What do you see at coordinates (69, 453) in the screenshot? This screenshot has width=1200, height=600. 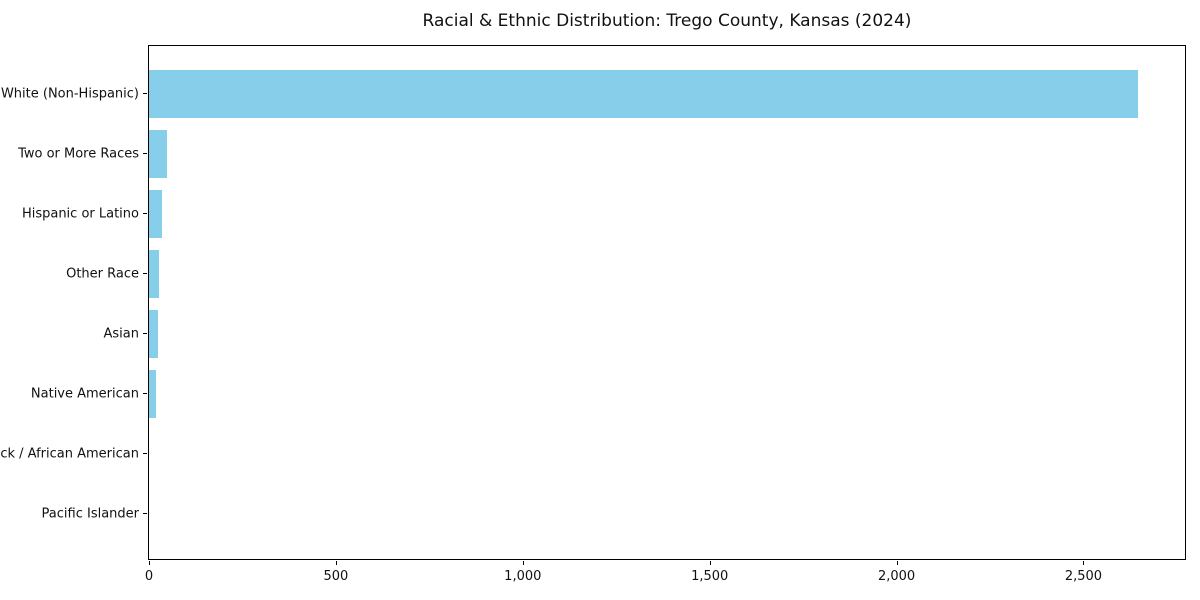 I see `category-label: Black / African American` at bounding box center [69, 453].